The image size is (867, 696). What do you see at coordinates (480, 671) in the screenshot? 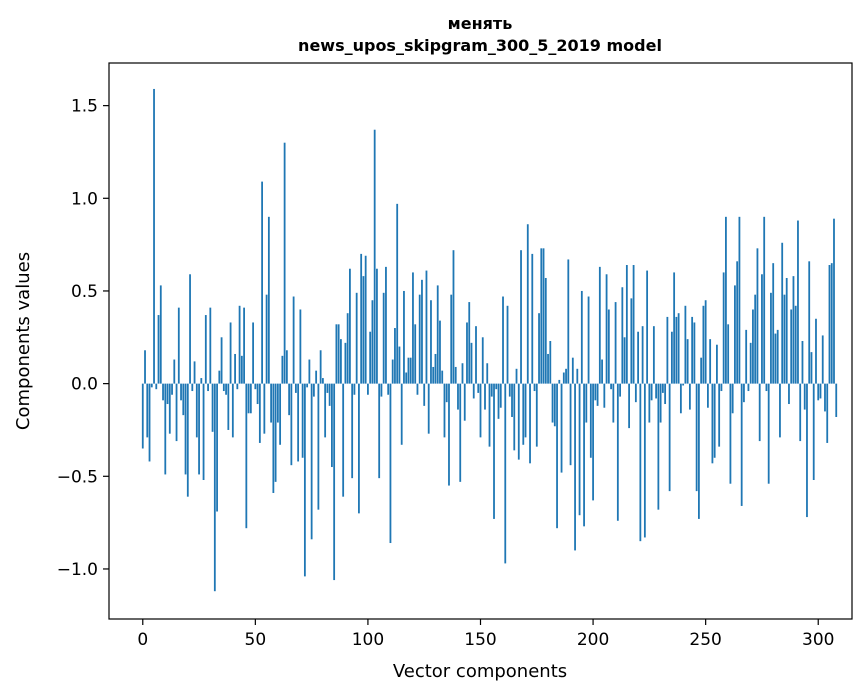
I see `x-axis-label: Vector components` at bounding box center [480, 671].